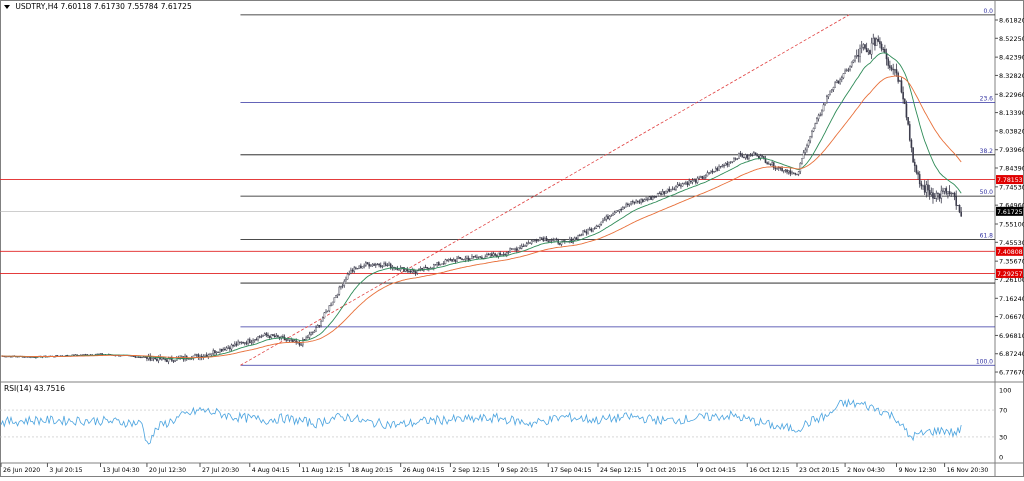  I want to click on rsi-indicator-label: RSI(14) 43.7516, so click(34, 388).